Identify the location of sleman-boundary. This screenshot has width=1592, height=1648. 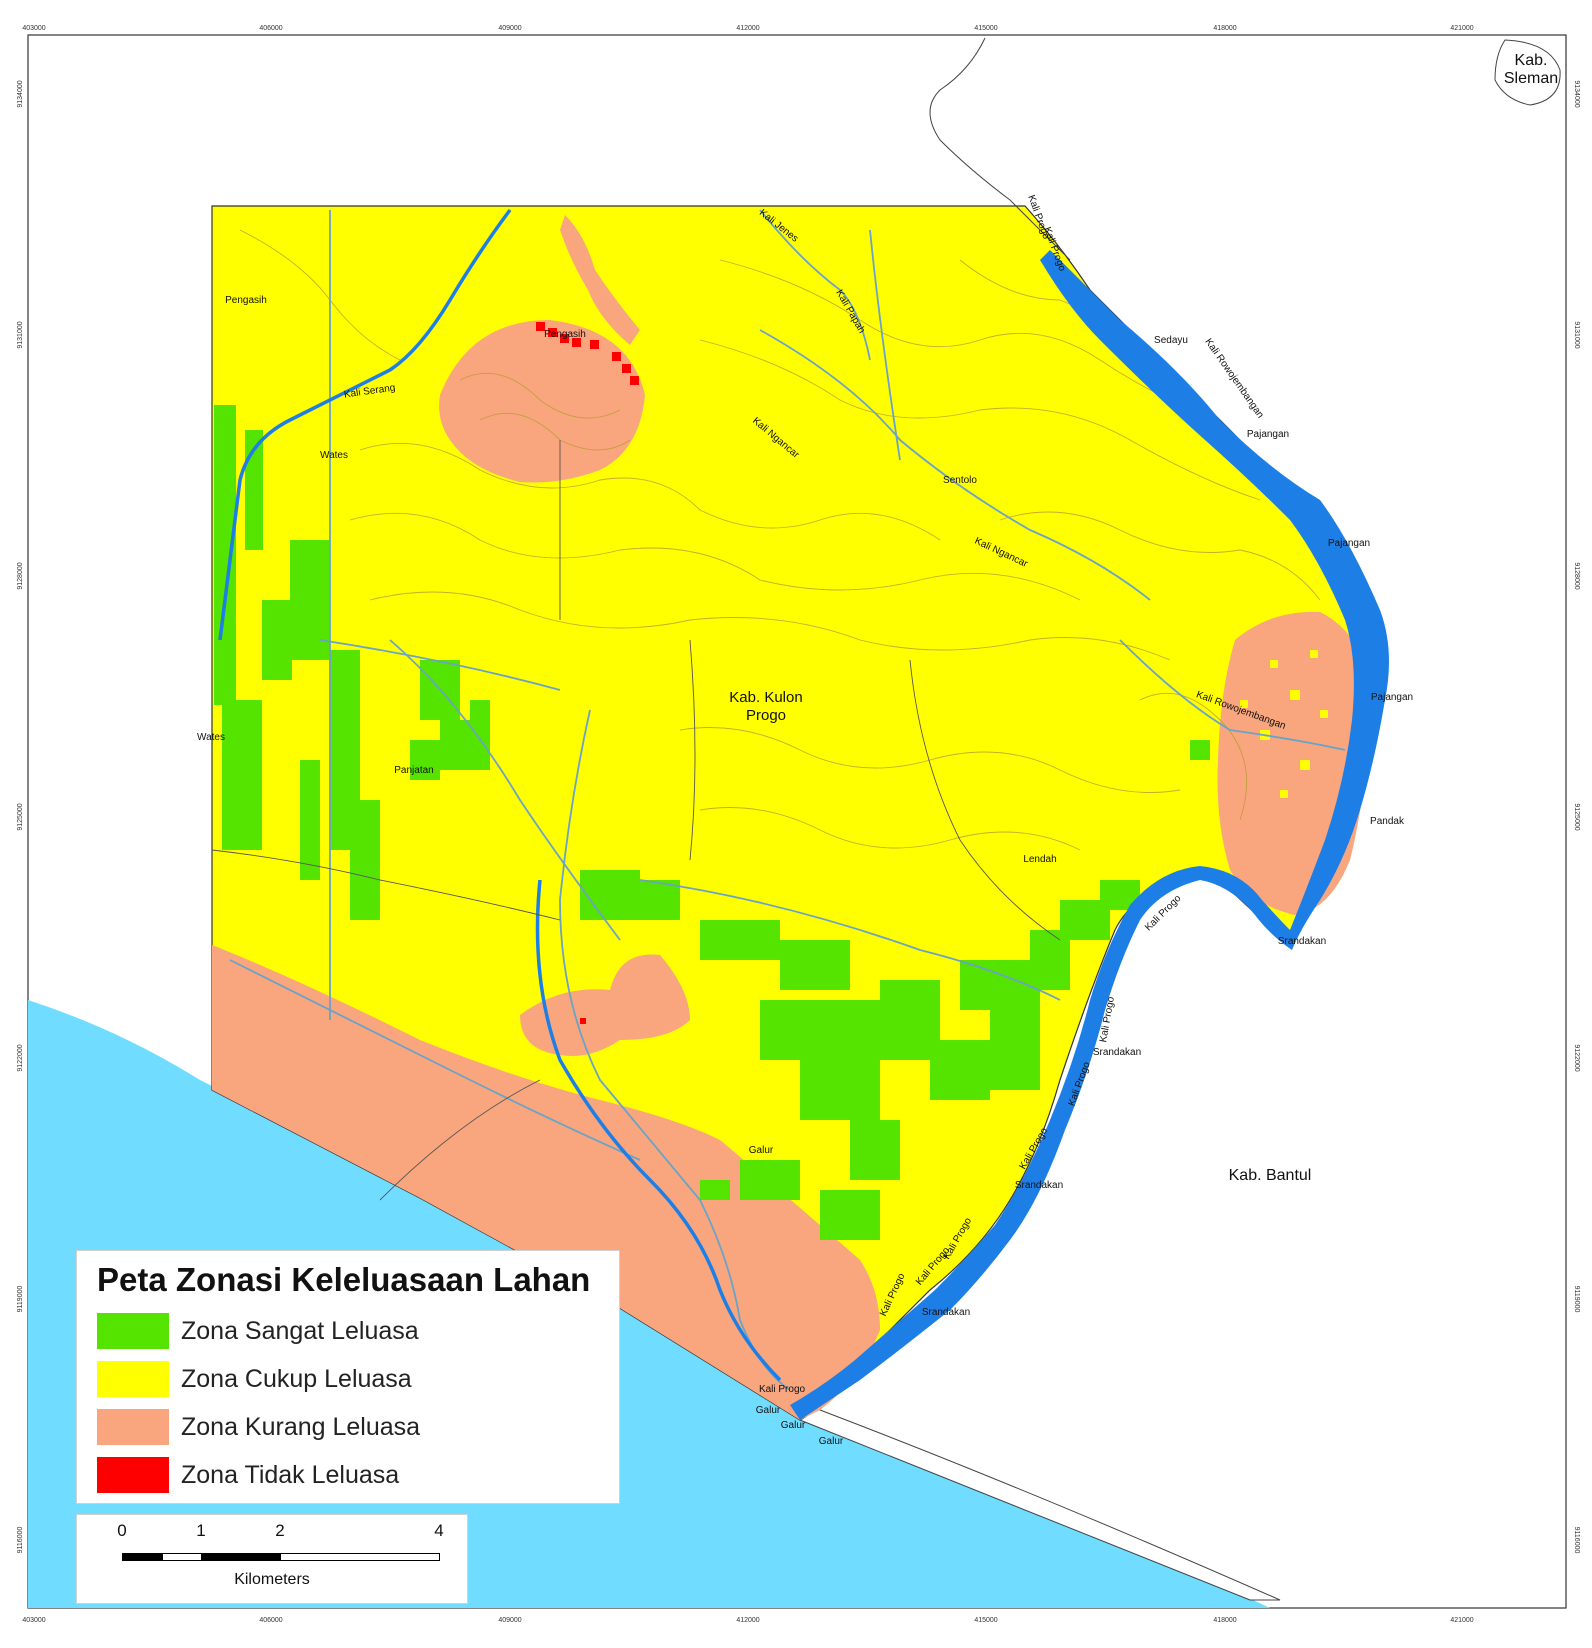
(1000, 149).